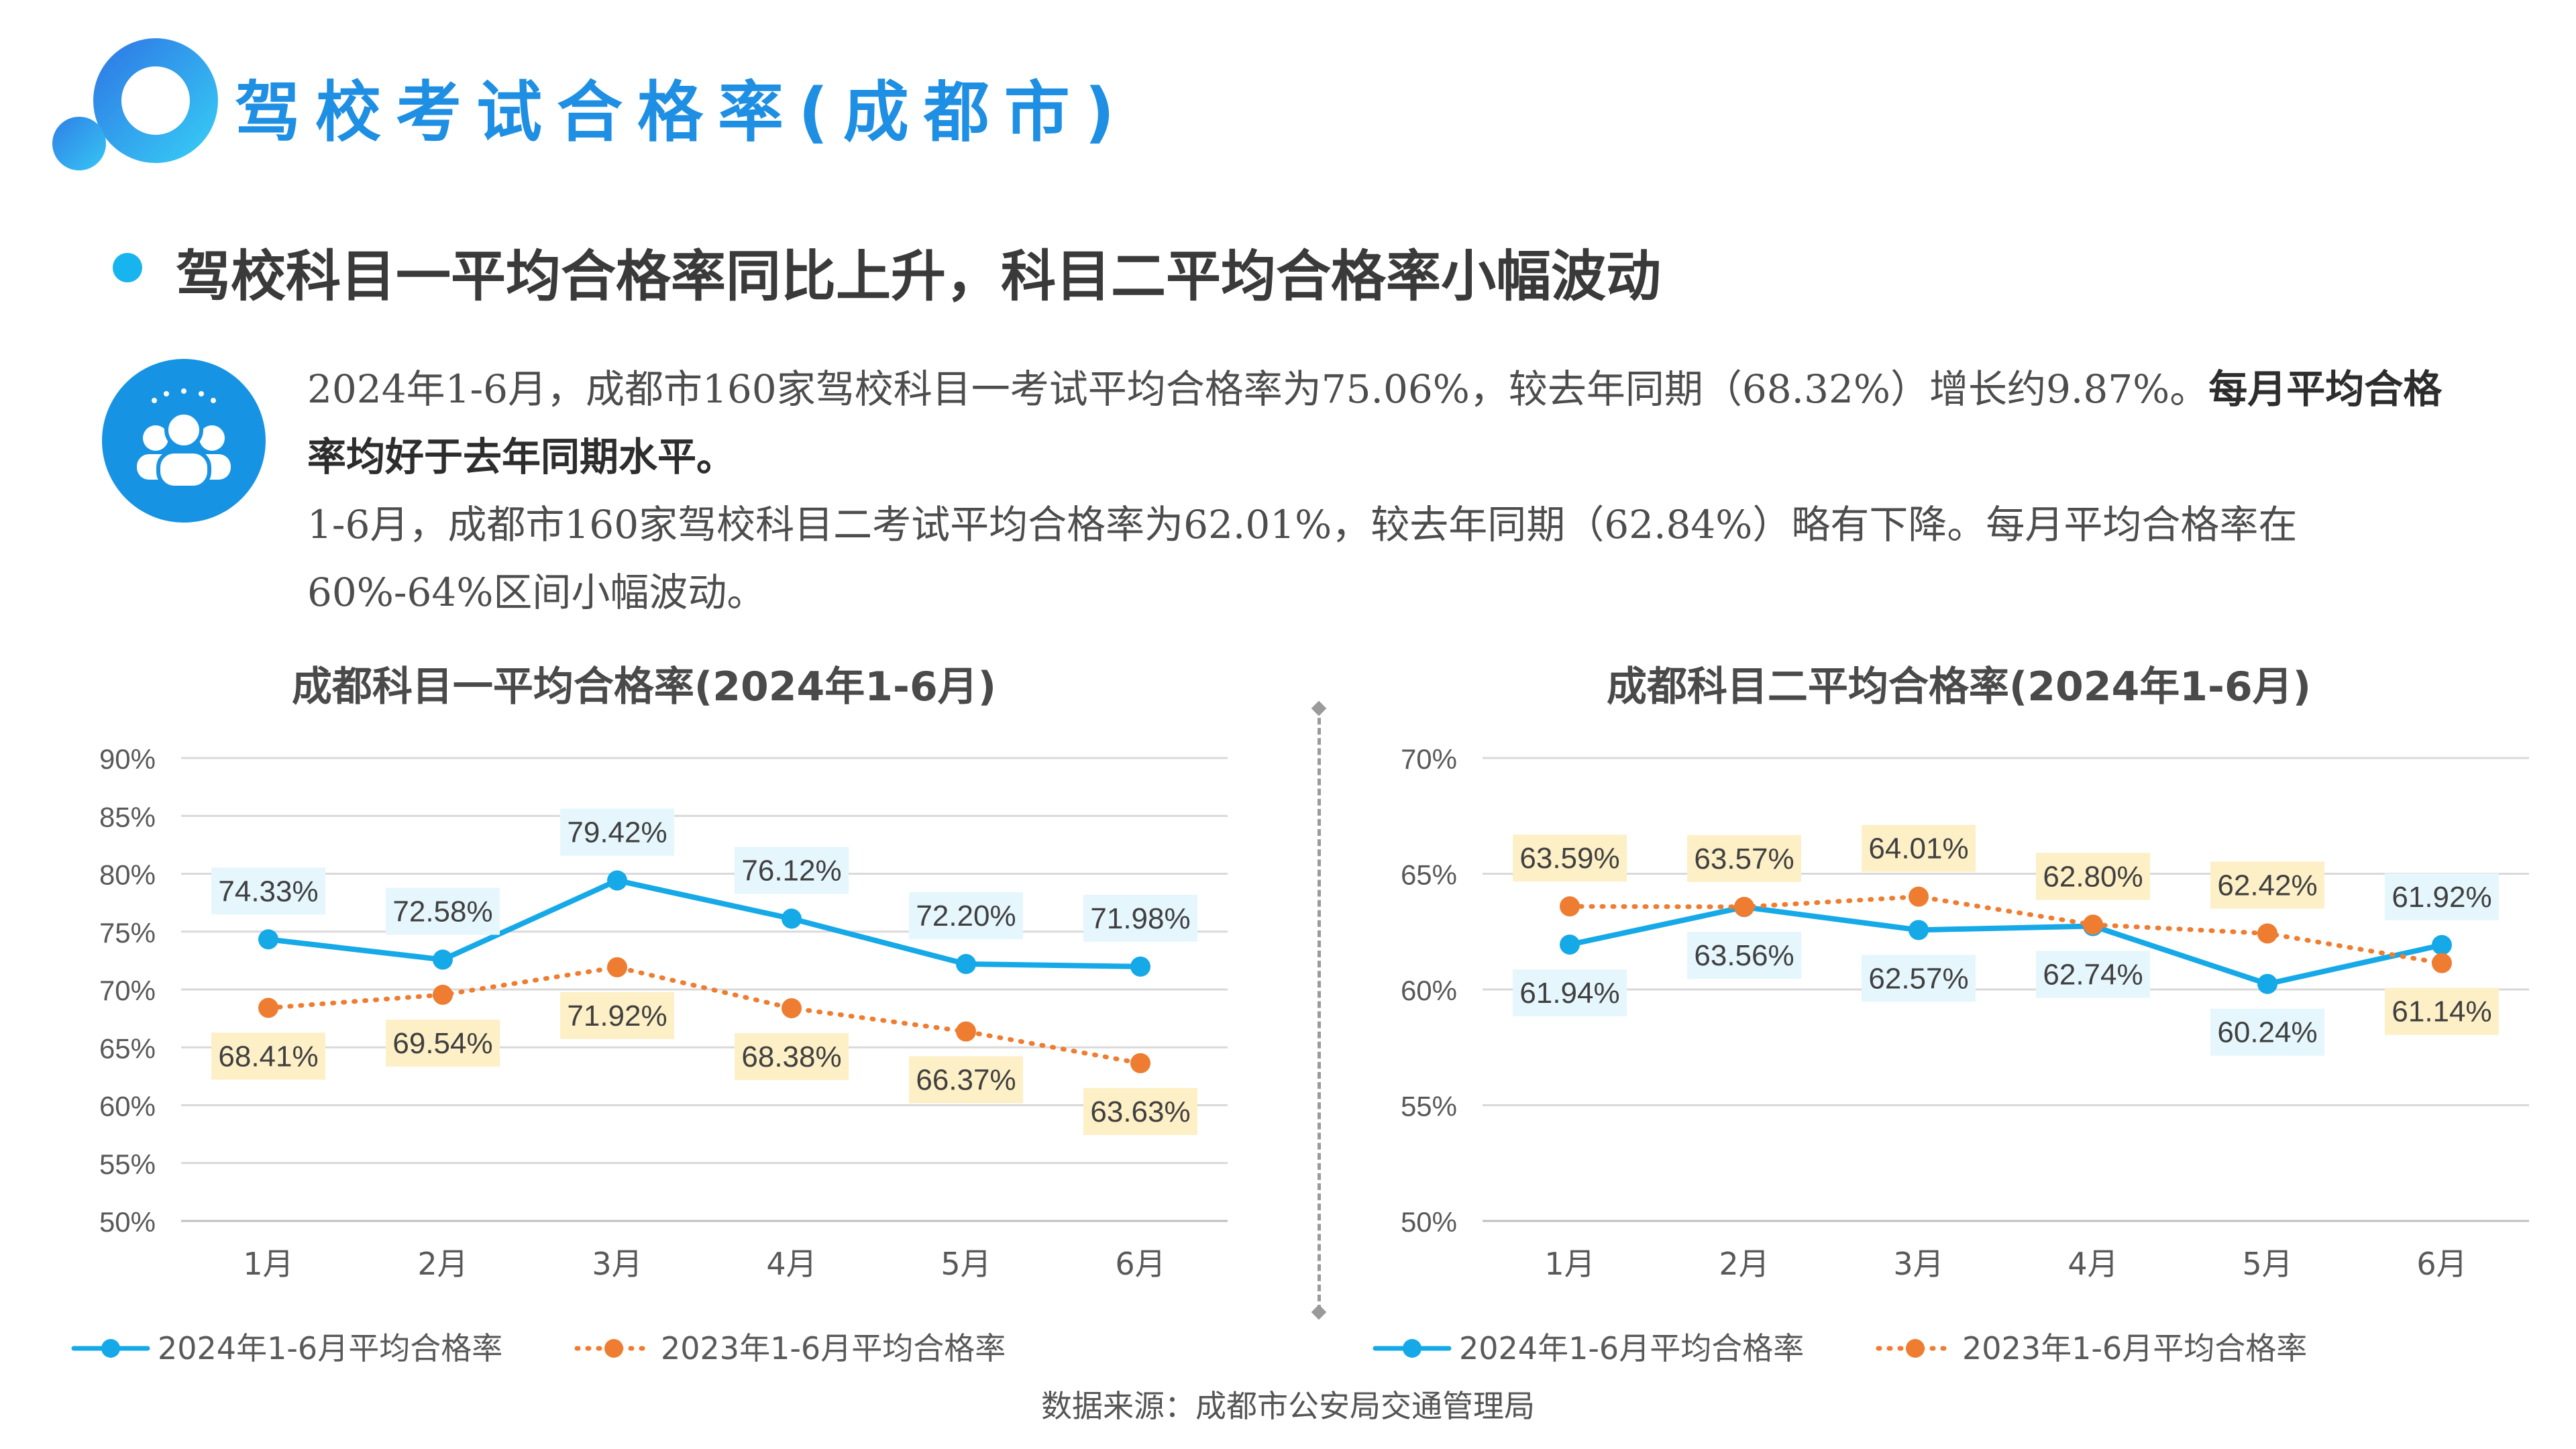 This screenshot has height=1449, width=2576. What do you see at coordinates (127, 817) in the screenshot?
I see `y-tick-label: 85%` at bounding box center [127, 817].